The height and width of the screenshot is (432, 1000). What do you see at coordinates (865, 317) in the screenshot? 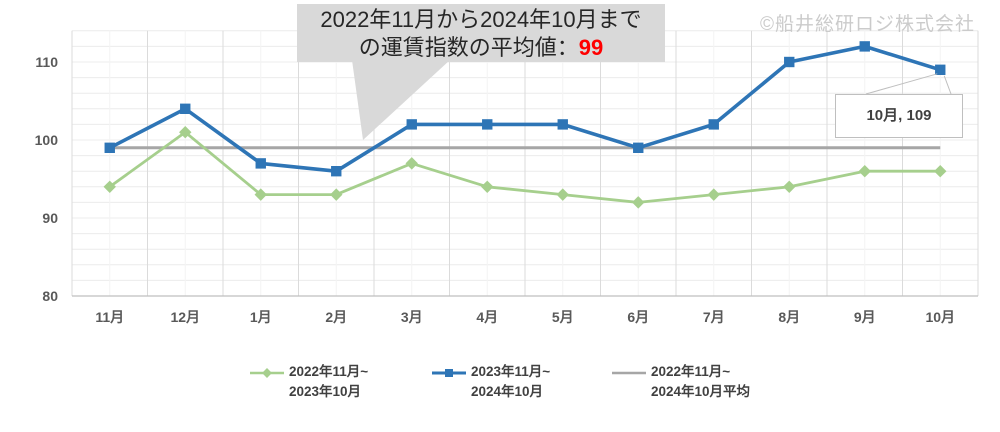
I see `svg-text: 9月` at bounding box center [865, 317].